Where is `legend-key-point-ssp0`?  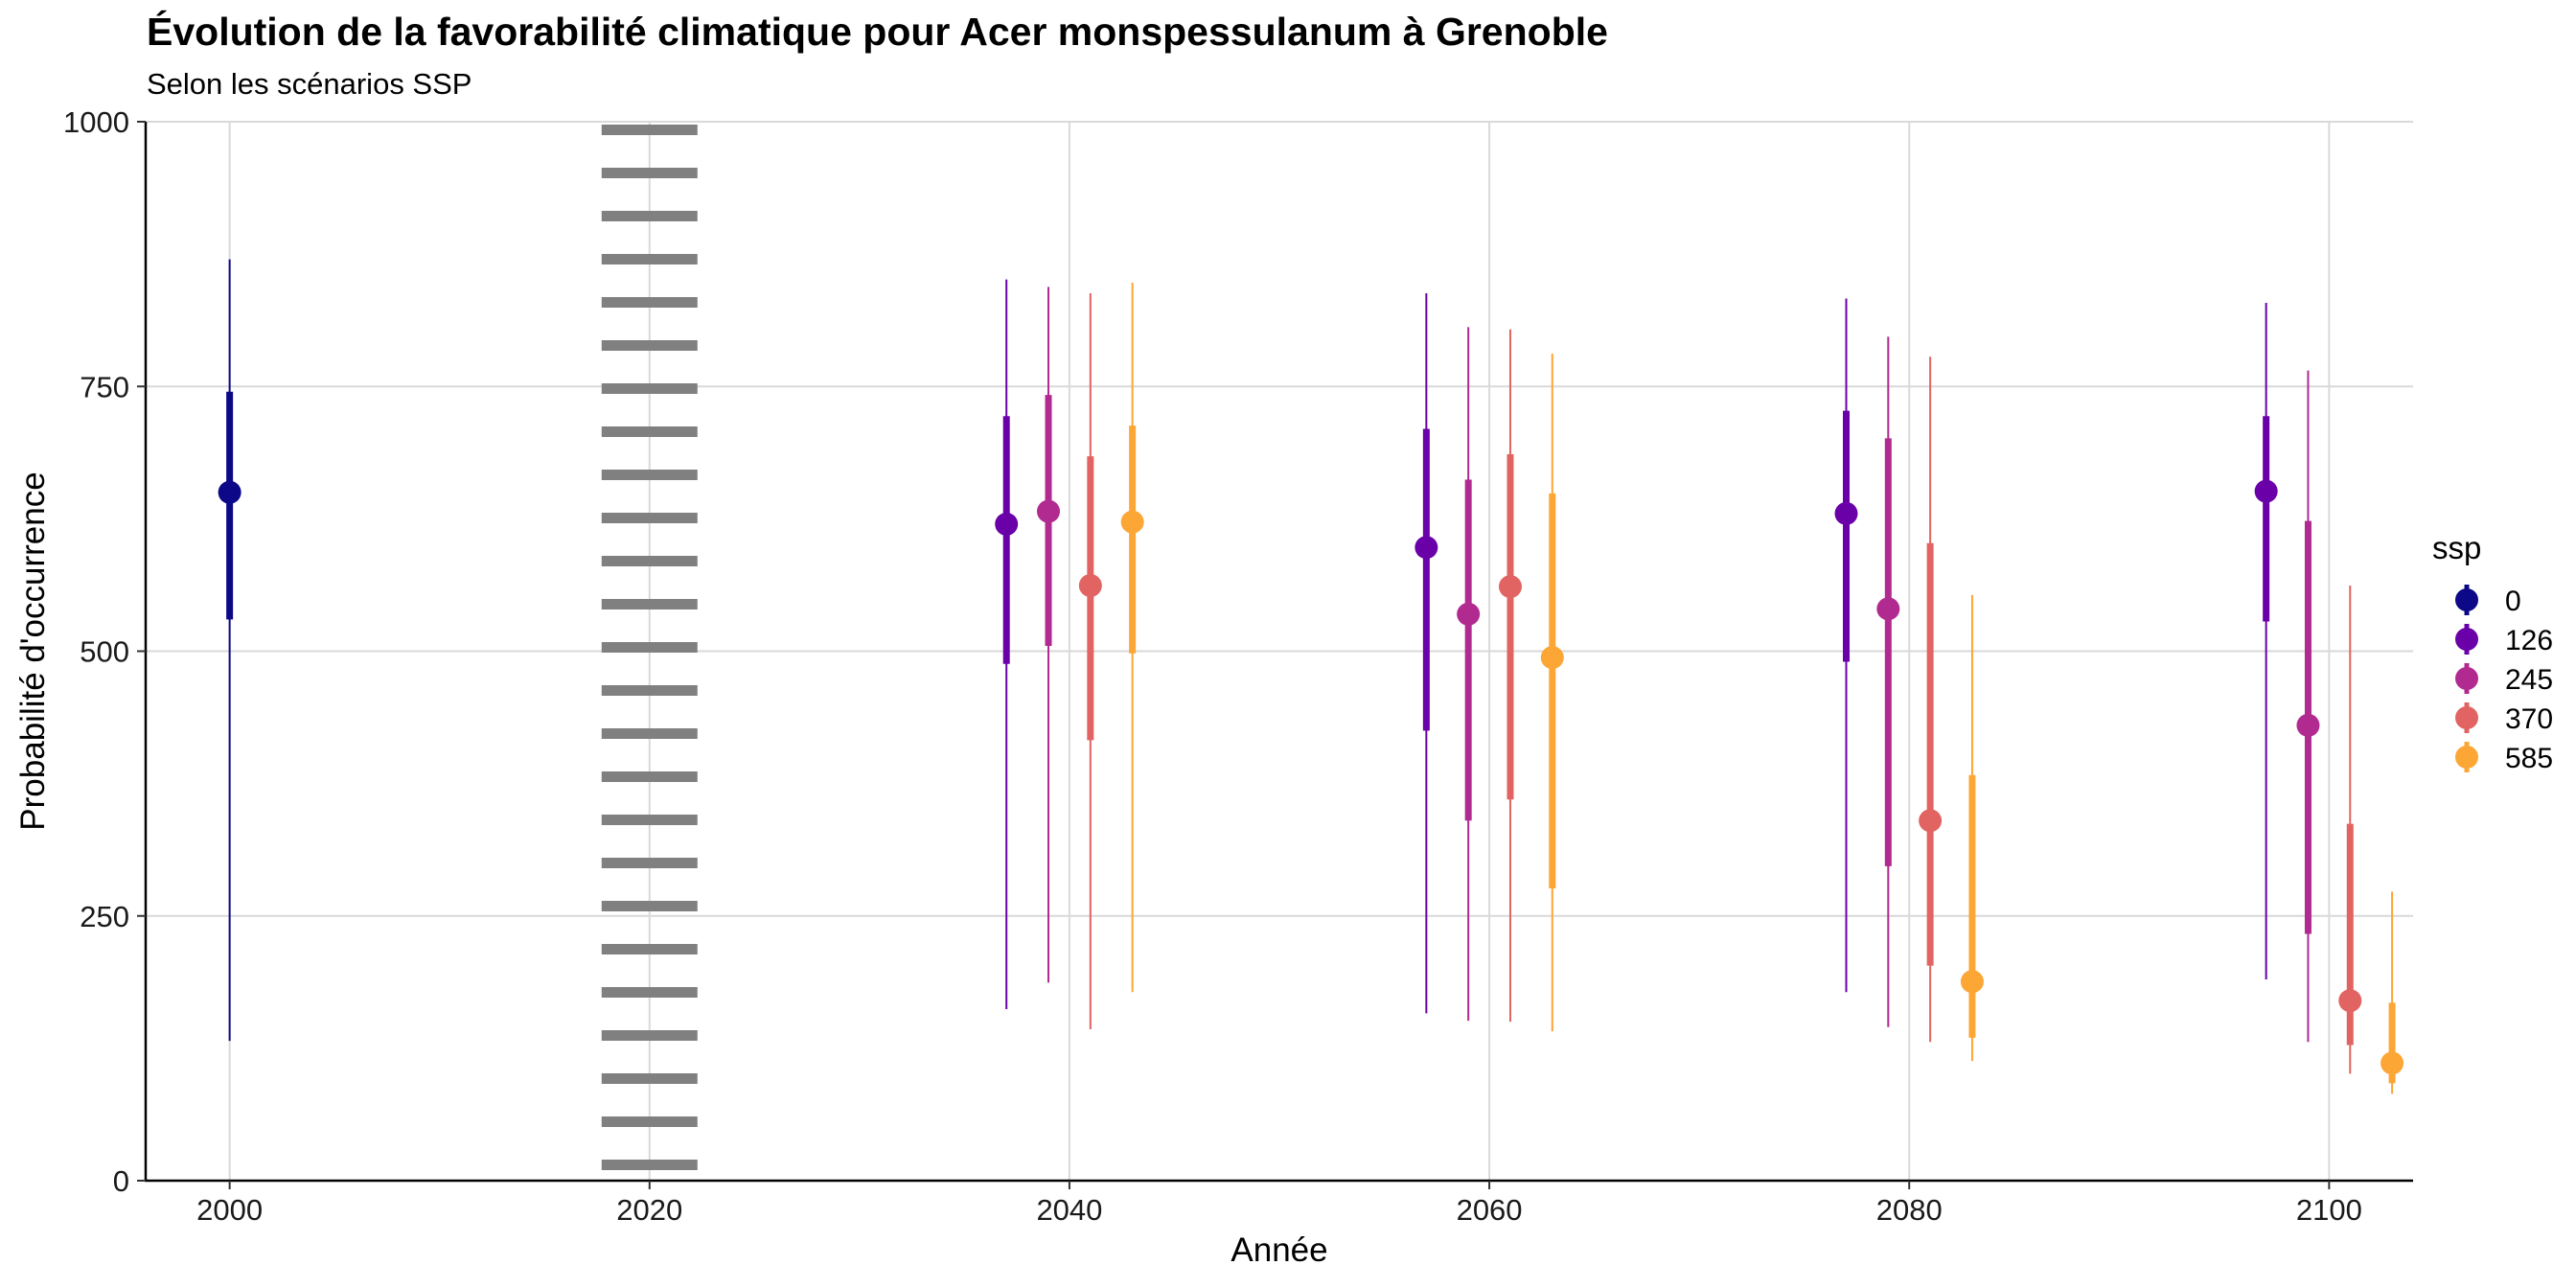
legend-key-point-ssp0 is located at coordinates (2466, 599).